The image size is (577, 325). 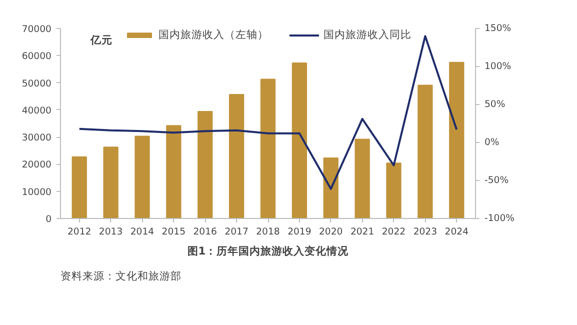 I want to click on y-tick-label: 50000, so click(x=37, y=84).